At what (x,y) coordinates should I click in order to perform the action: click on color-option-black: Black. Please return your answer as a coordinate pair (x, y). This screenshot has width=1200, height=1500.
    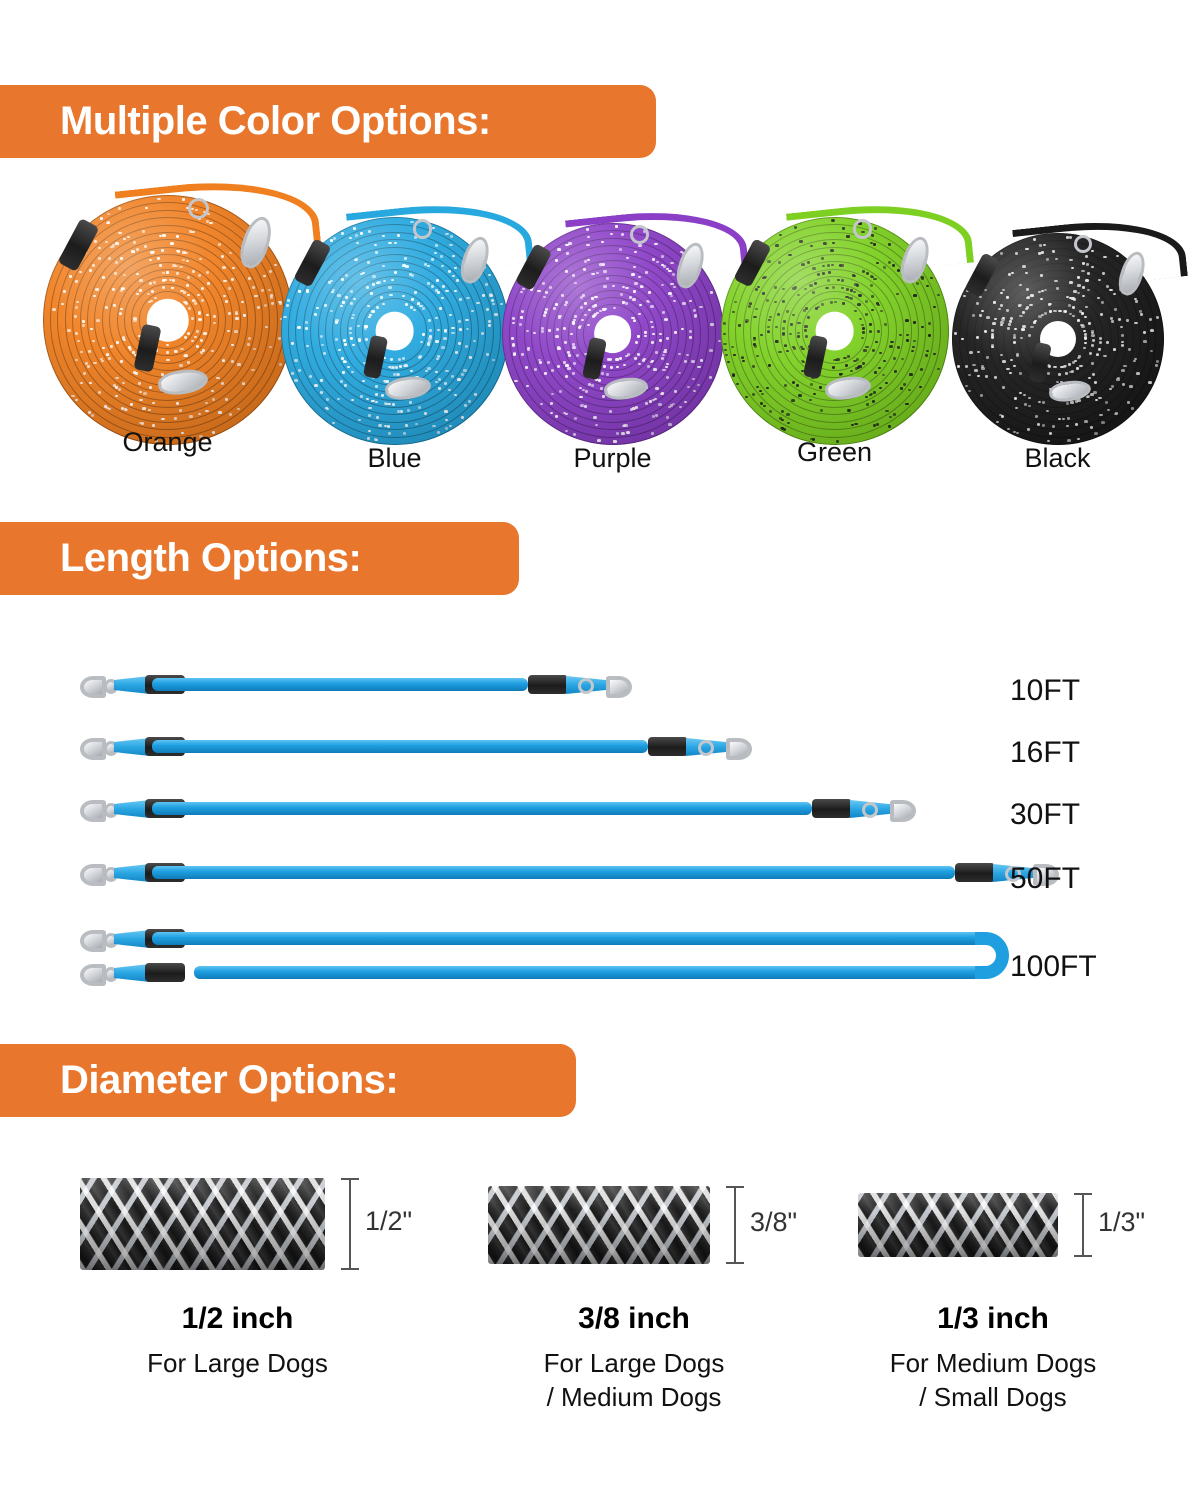
    Looking at the image, I should click on (1066, 340).